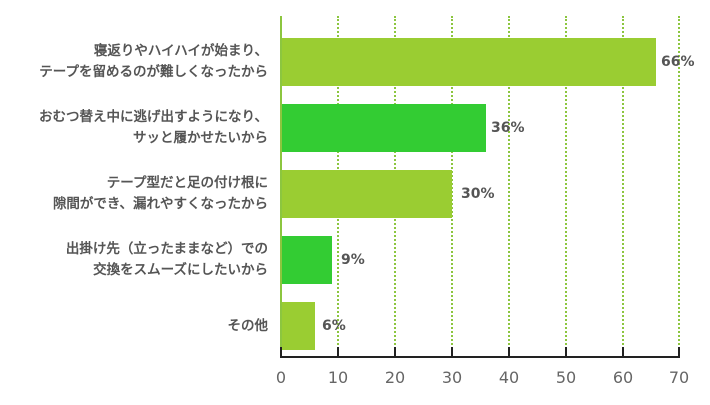 Image resolution: width=710 pixels, height=405 pixels. I want to click on category-label-0: 寝返りやハイハイが始まり、 テープを留めるのが難しくなったから, so click(153, 61).